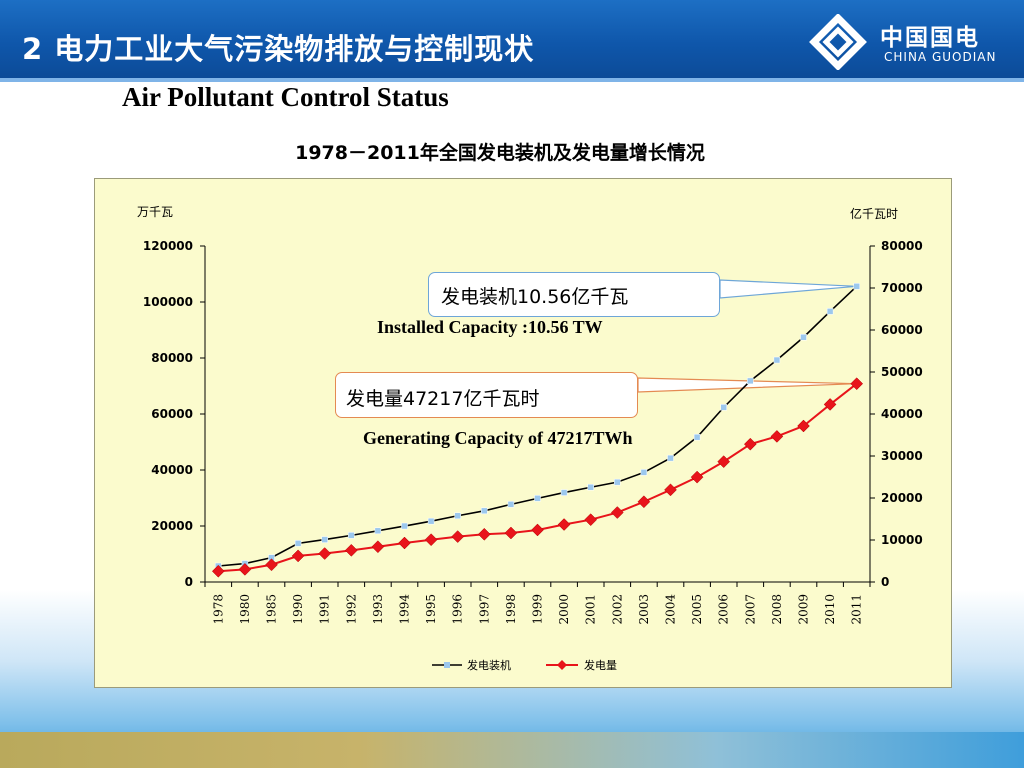 The image size is (1024, 768). What do you see at coordinates (500, 153) in the screenshot?
I see `chart-title: 1978－2011年全国发电装机及发电量增长情况` at bounding box center [500, 153].